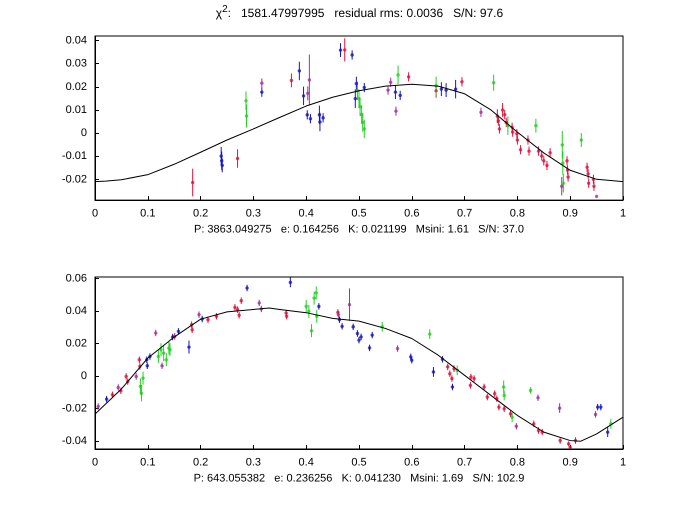  What do you see at coordinates (148, 462) in the screenshot?
I see `x-tick-label: 0.1` at bounding box center [148, 462].